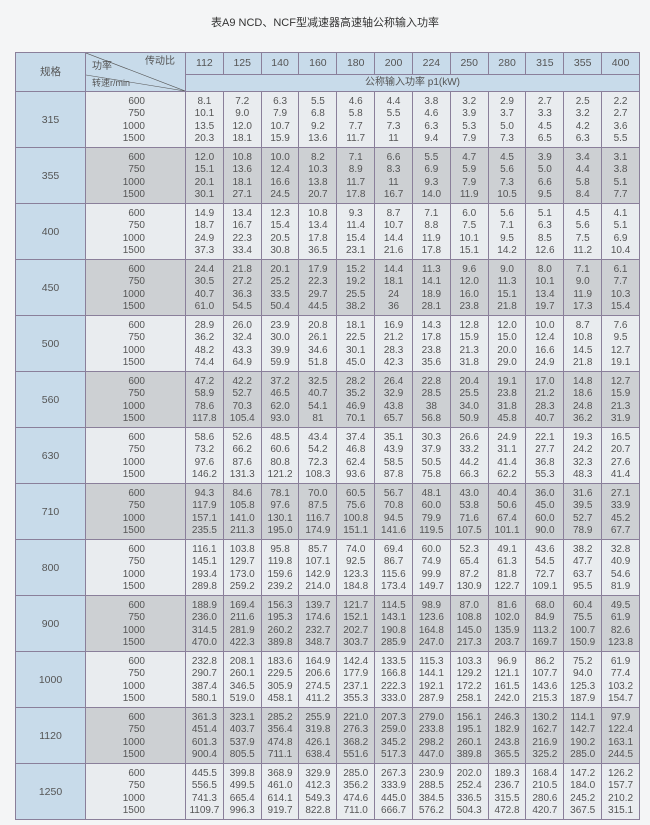 This screenshot has height=825, width=650. What do you see at coordinates (431, 717) in the screenshot?
I see `power-value: 279.0` at bounding box center [431, 717].